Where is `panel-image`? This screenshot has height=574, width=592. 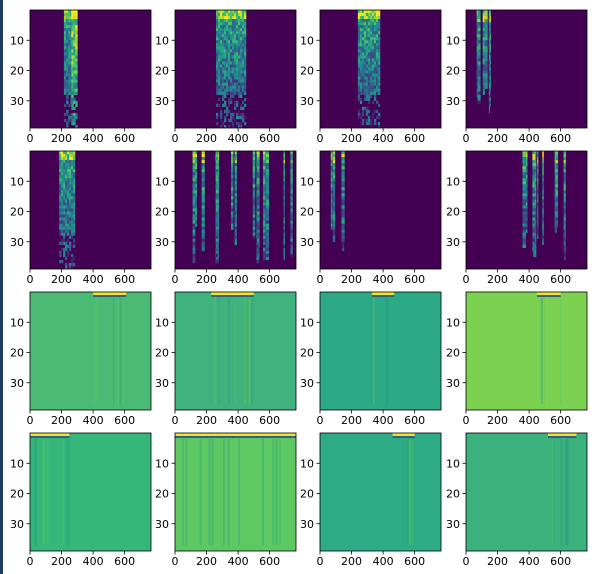 panel-image is located at coordinates (526, 492).